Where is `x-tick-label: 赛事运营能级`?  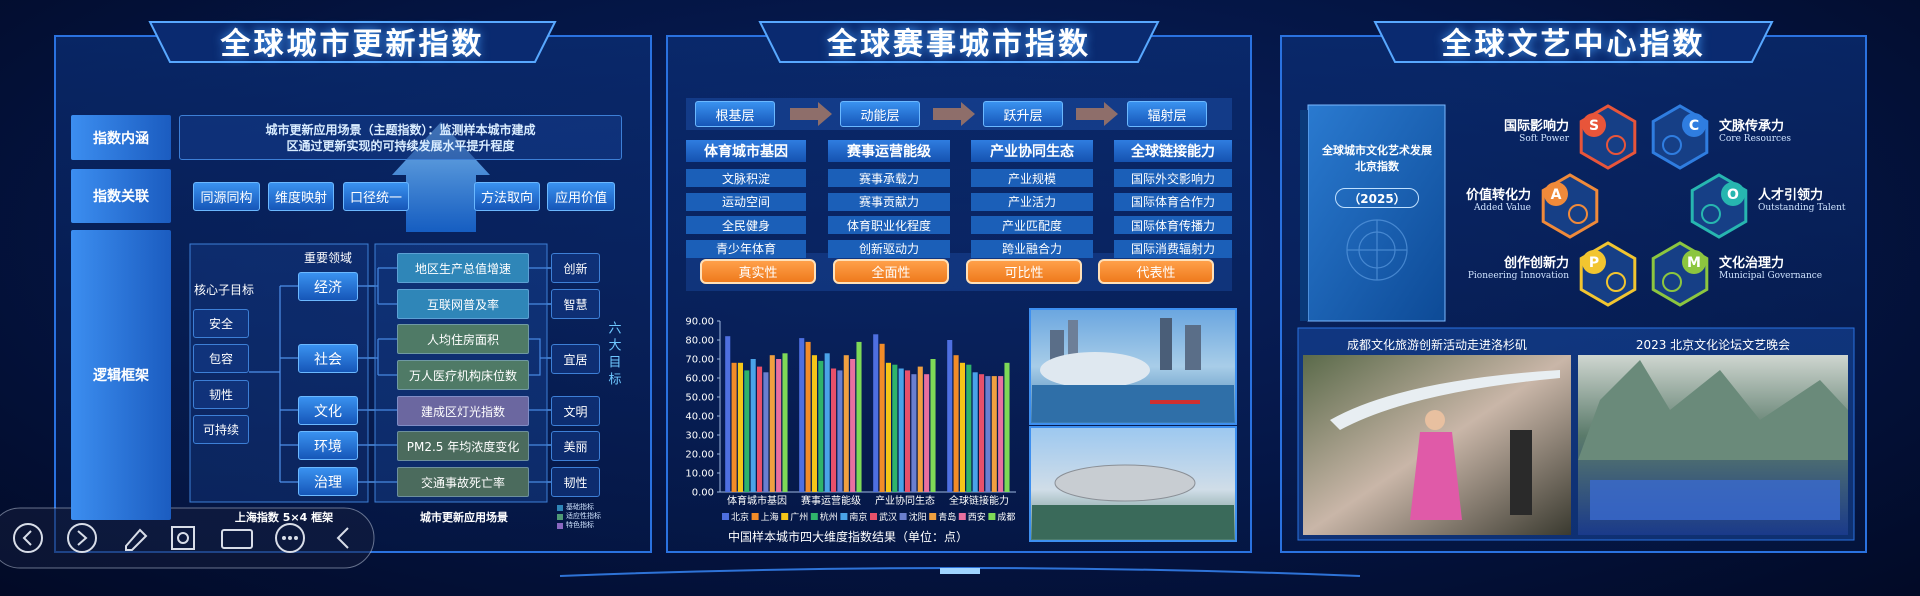 x-tick-label: 赛事运营能级 is located at coordinates (831, 500).